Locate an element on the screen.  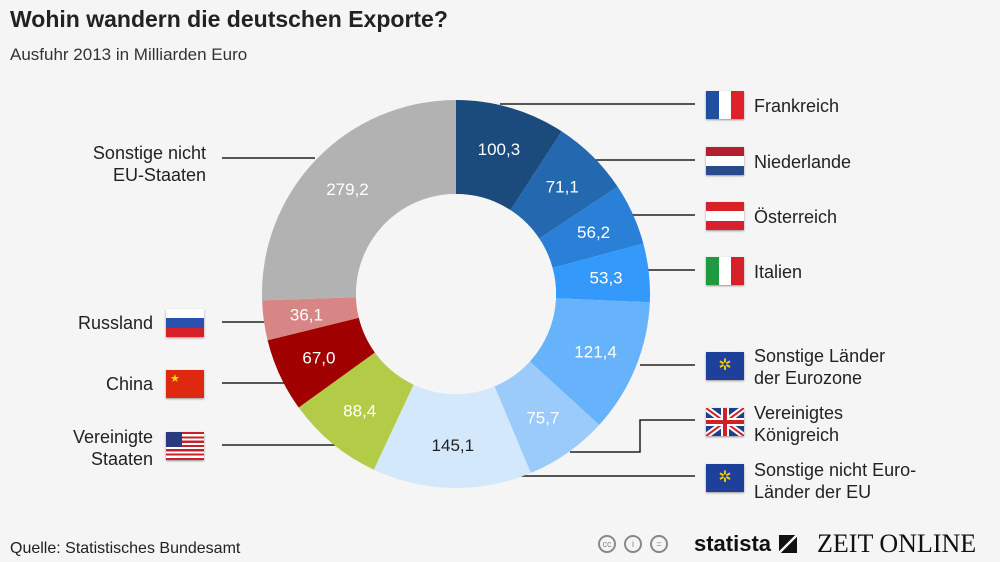
label-noneuro: Sonstige nicht Euro- Länder der EU is located at coordinates (835, 481).